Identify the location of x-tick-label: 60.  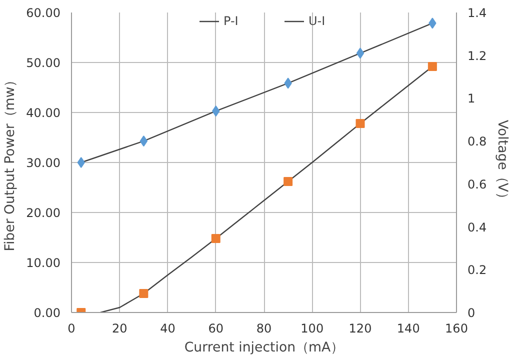
(216, 329).